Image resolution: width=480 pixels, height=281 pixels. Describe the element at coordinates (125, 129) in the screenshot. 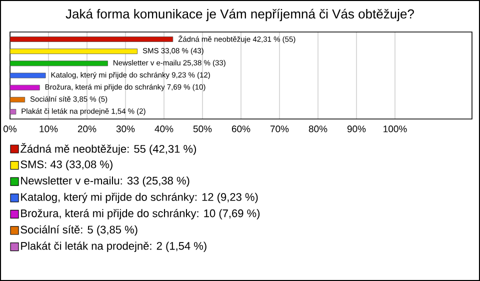

I see `x-tick-label: 30%` at that location.